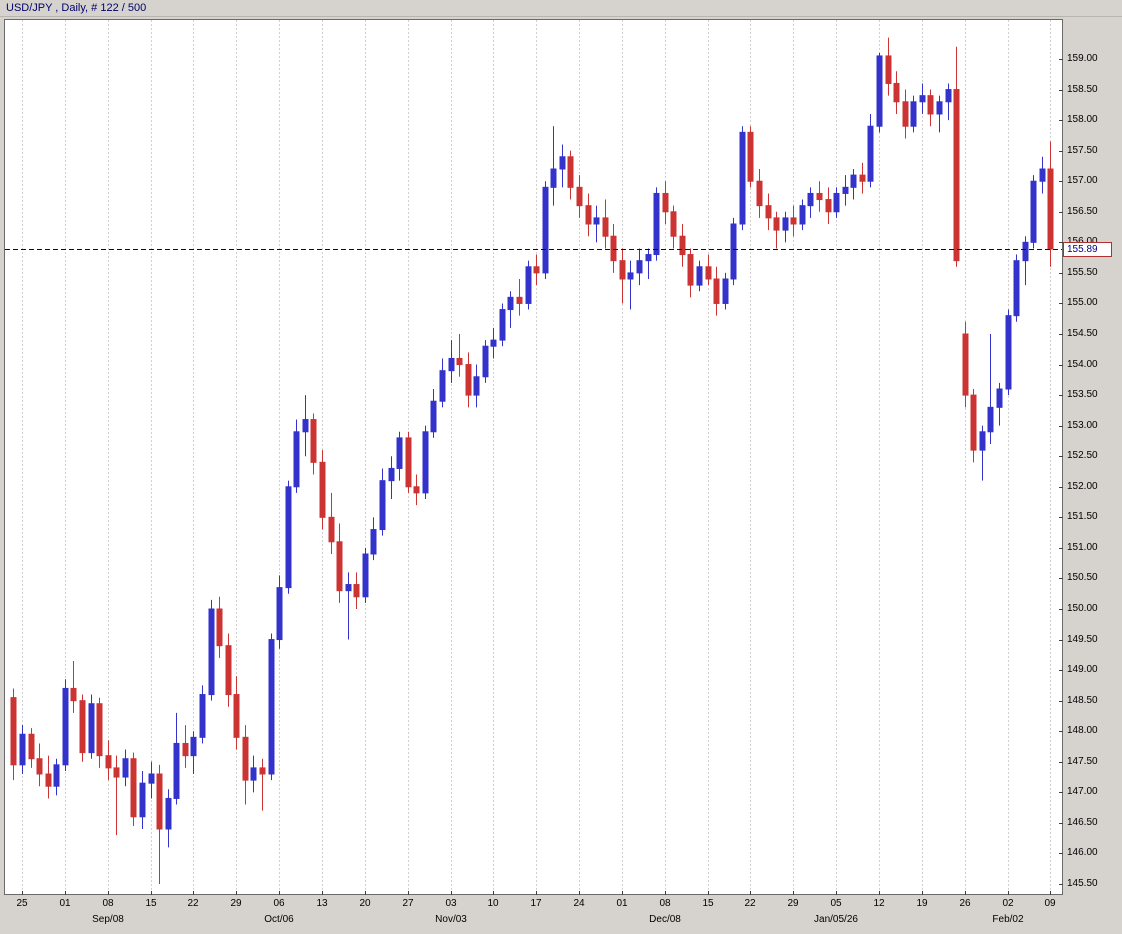  I want to click on price-tick-label: 150.50, so click(1082, 577).